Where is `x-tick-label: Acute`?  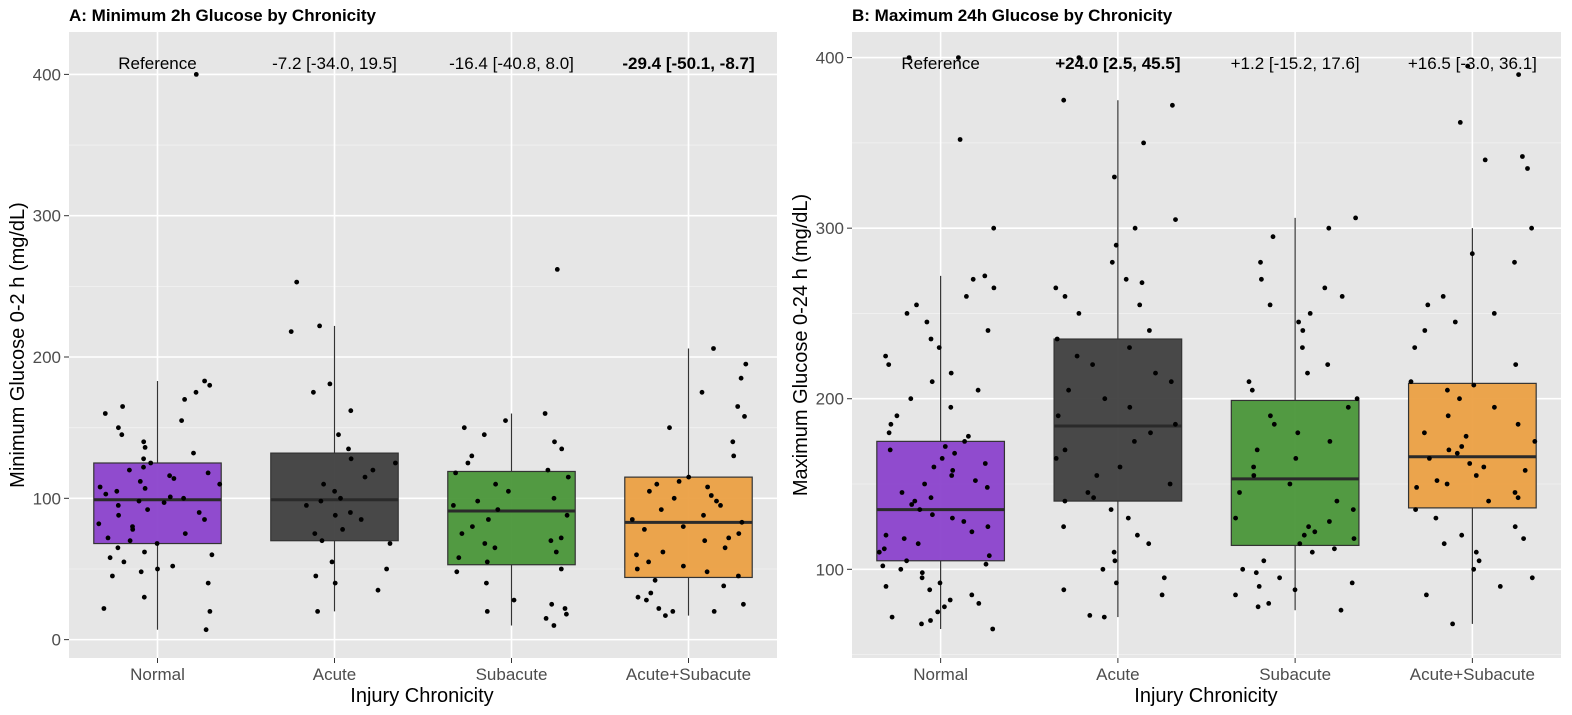
x-tick-label: Acute is located at coordinates (1117, 674).